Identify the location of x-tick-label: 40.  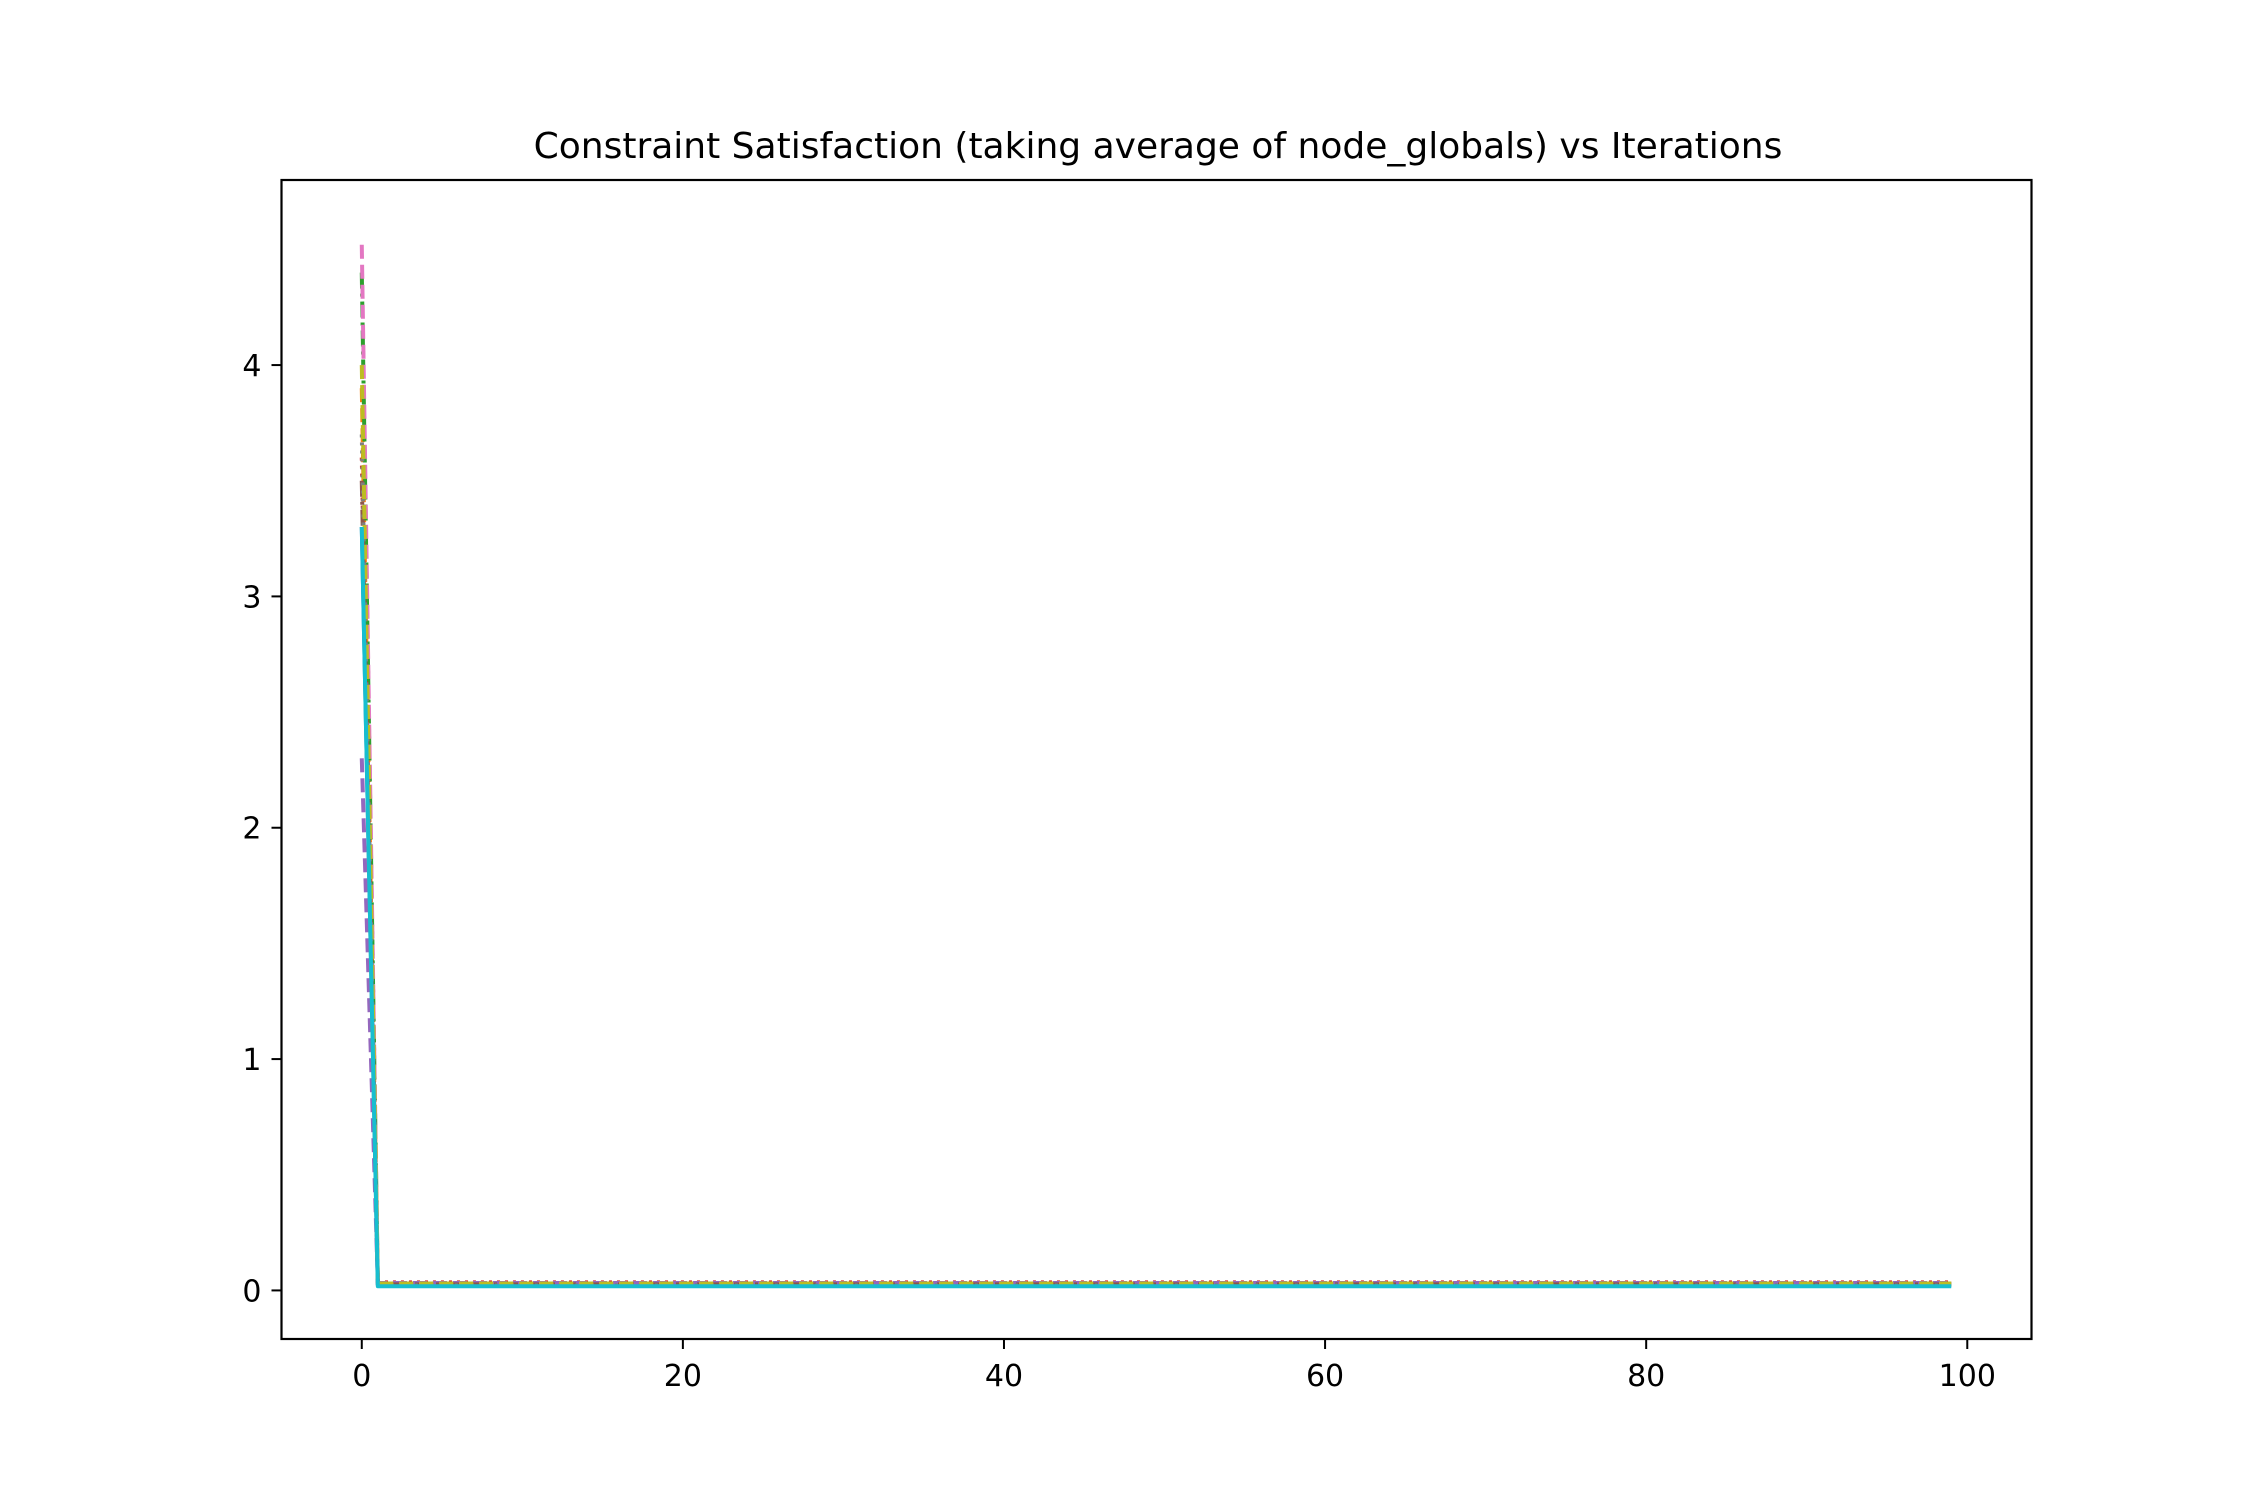
(1004, 1376).